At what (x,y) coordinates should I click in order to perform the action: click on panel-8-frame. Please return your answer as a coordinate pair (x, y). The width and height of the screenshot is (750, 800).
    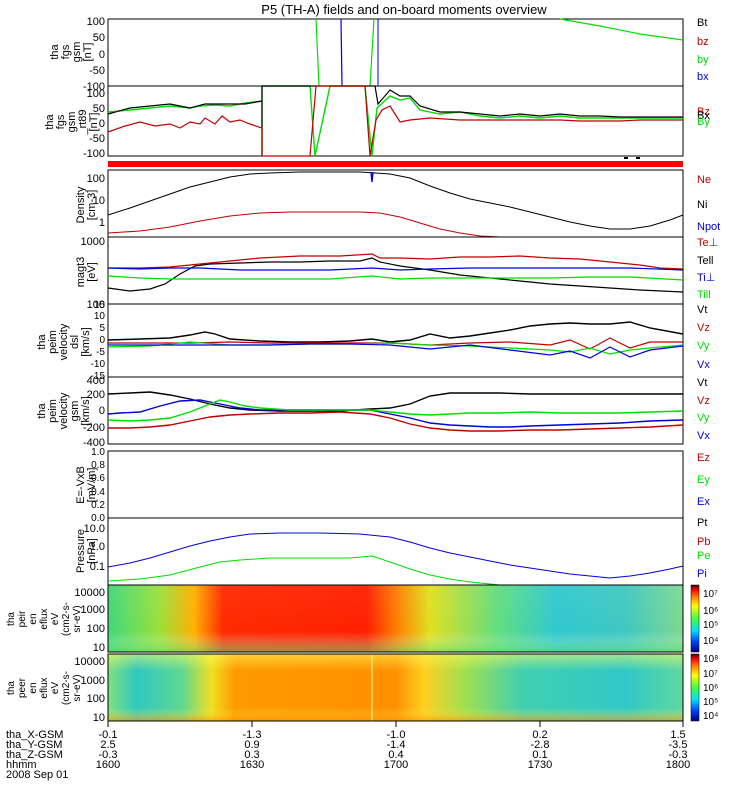
    Looking at the image, I should click on (395, 551).